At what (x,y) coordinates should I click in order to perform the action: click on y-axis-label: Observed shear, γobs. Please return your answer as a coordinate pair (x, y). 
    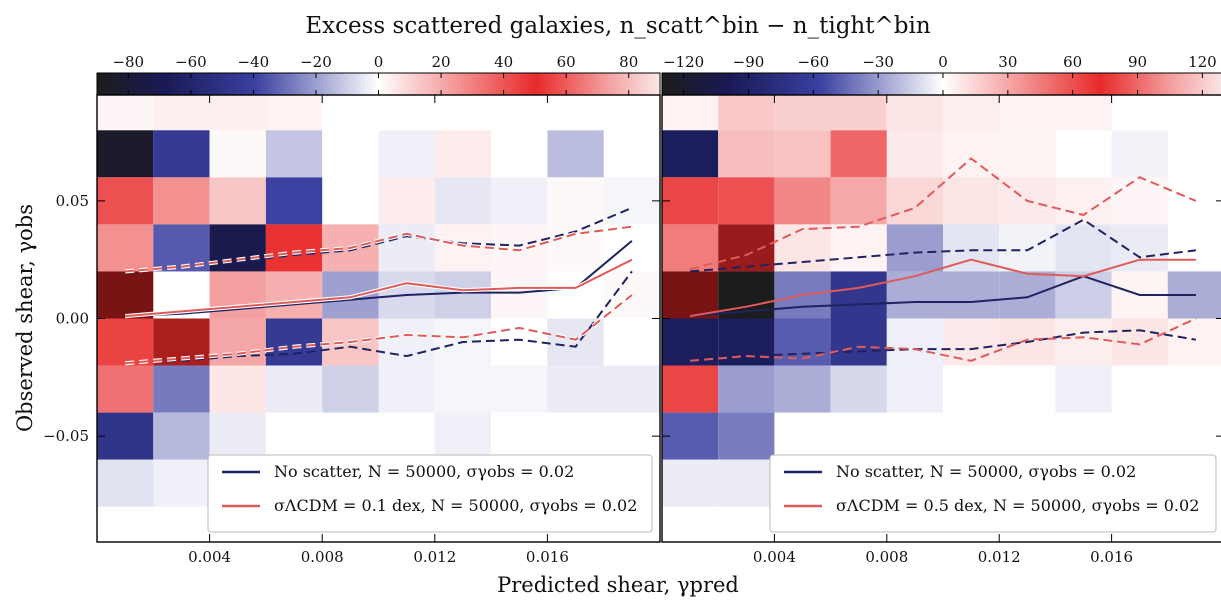
    Looking at the image, I should click on (25, 318).